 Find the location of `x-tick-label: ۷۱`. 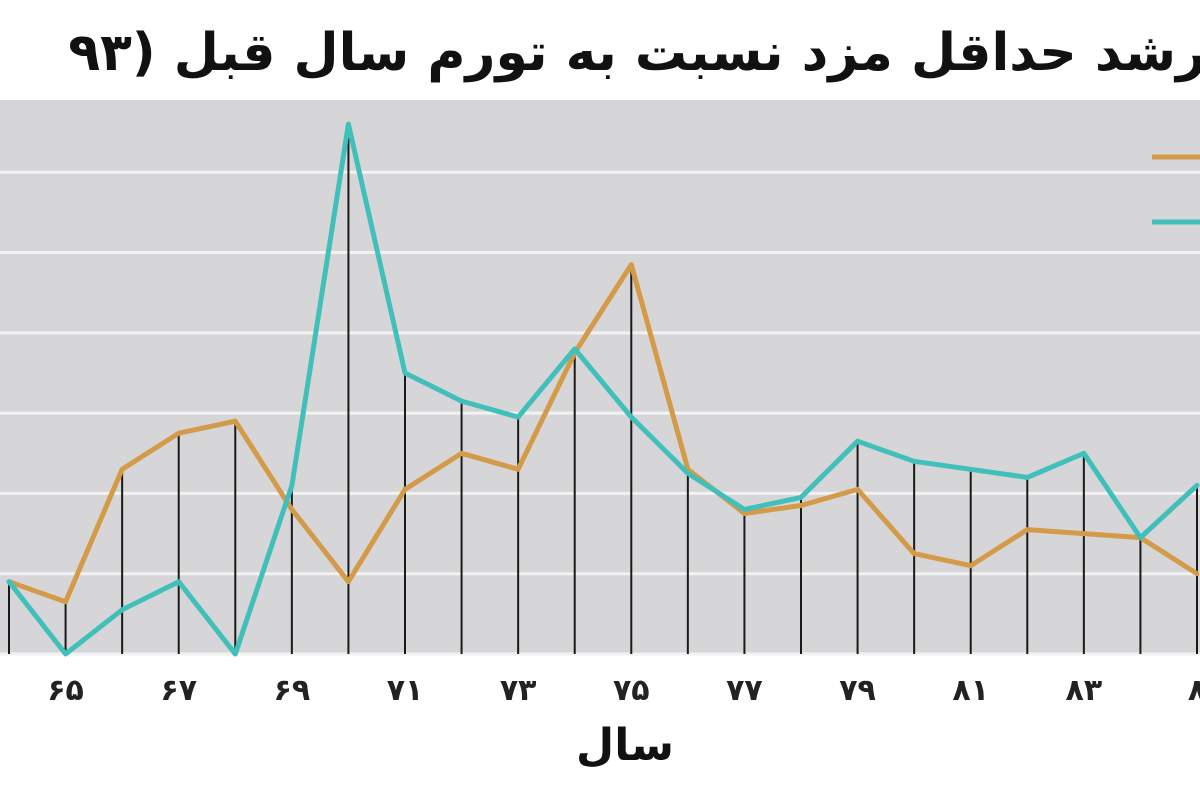

x-tick-label: ۷۱ is located at coordinates (405, 690).